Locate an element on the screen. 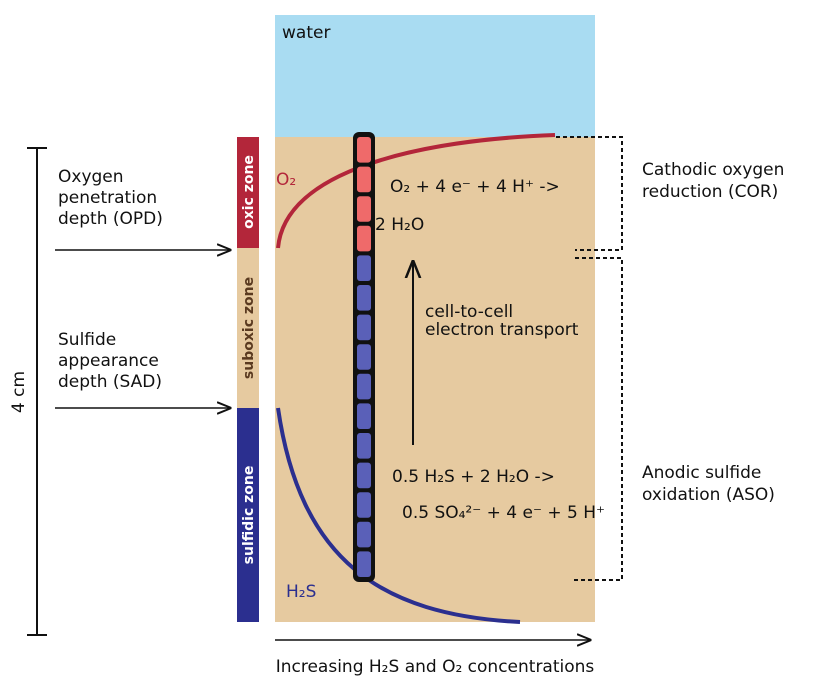  water-layer is located at coordinates (435, 76).